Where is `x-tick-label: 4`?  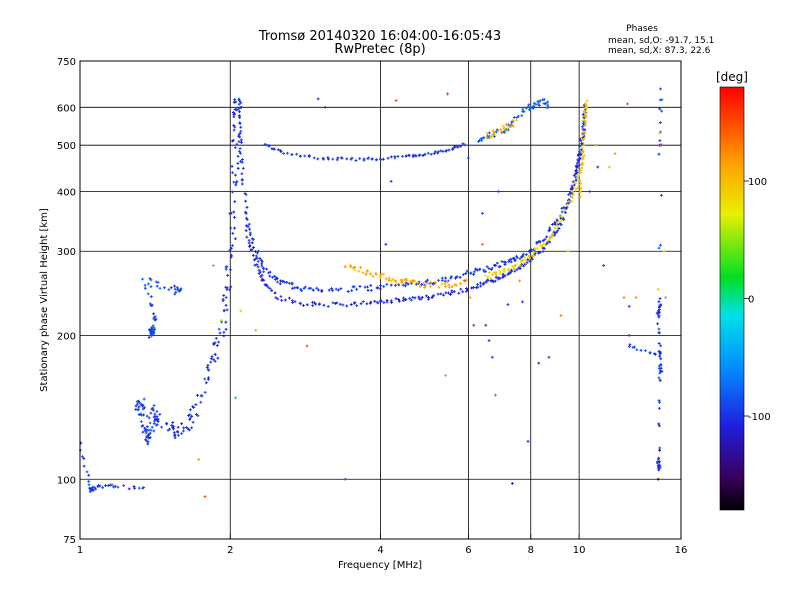
x-tick-label: 4 is located at coordinates (380, 550).